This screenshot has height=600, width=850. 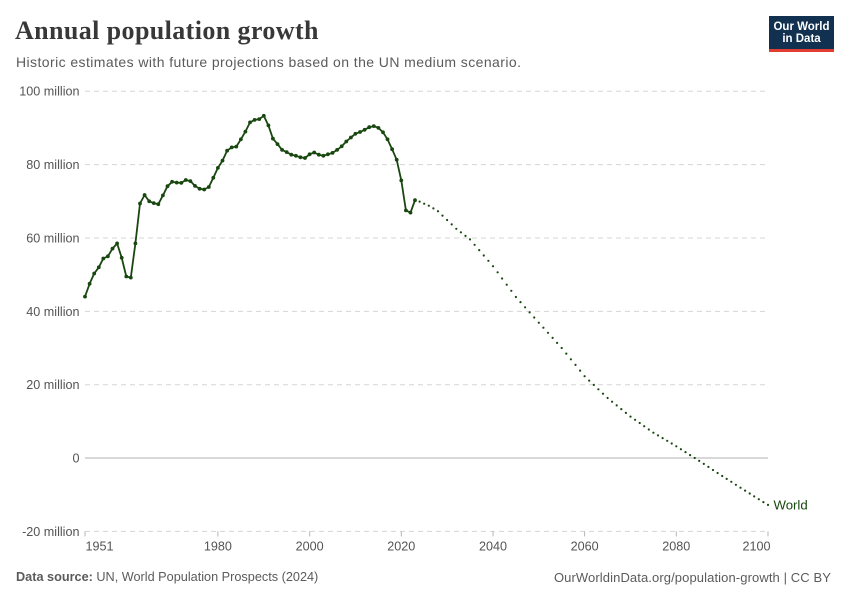 What do you see at coordinates (52, 165) in the screenshot?
I see `svg-text: 80 million` at bounding box center [52, 165].